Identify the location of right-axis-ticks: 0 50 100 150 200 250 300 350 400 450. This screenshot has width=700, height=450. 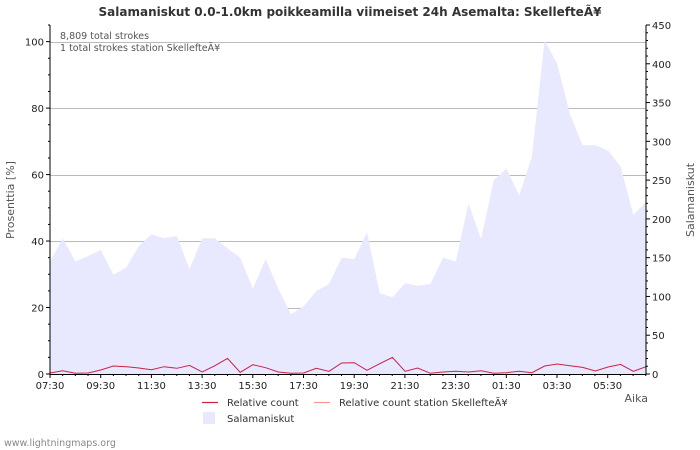
(658, 201).